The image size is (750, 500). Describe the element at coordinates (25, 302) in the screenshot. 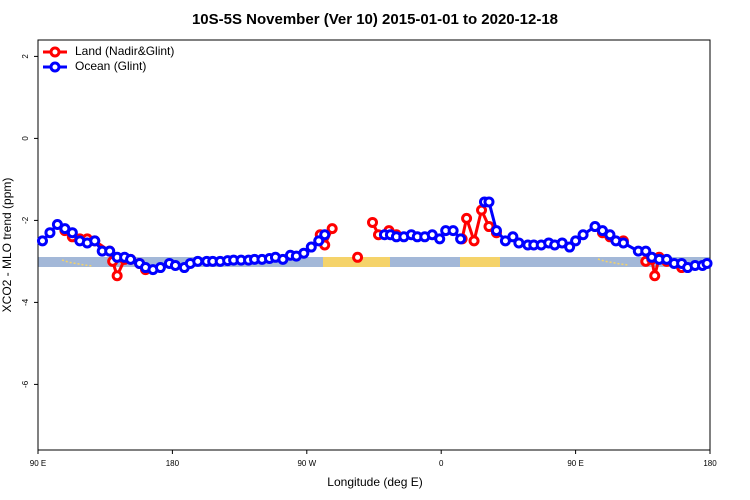

I see `y-tick-label: -4` at that location.